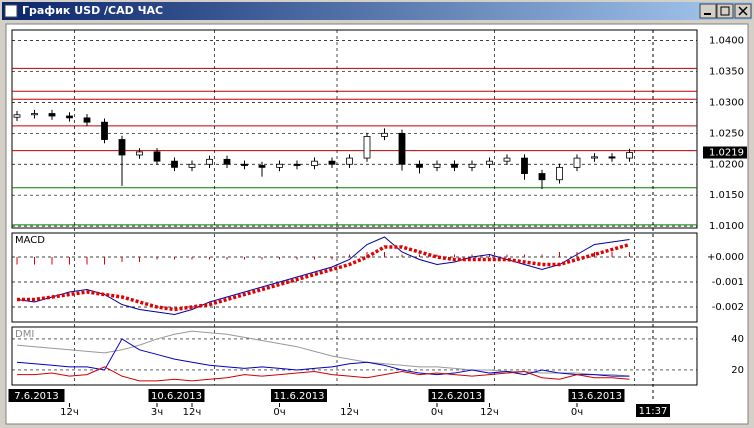 The image size is (754, 428). Describe the element at coordinates (737, 370) in the screenshot. I see `y-tick-label: 20` at that location.